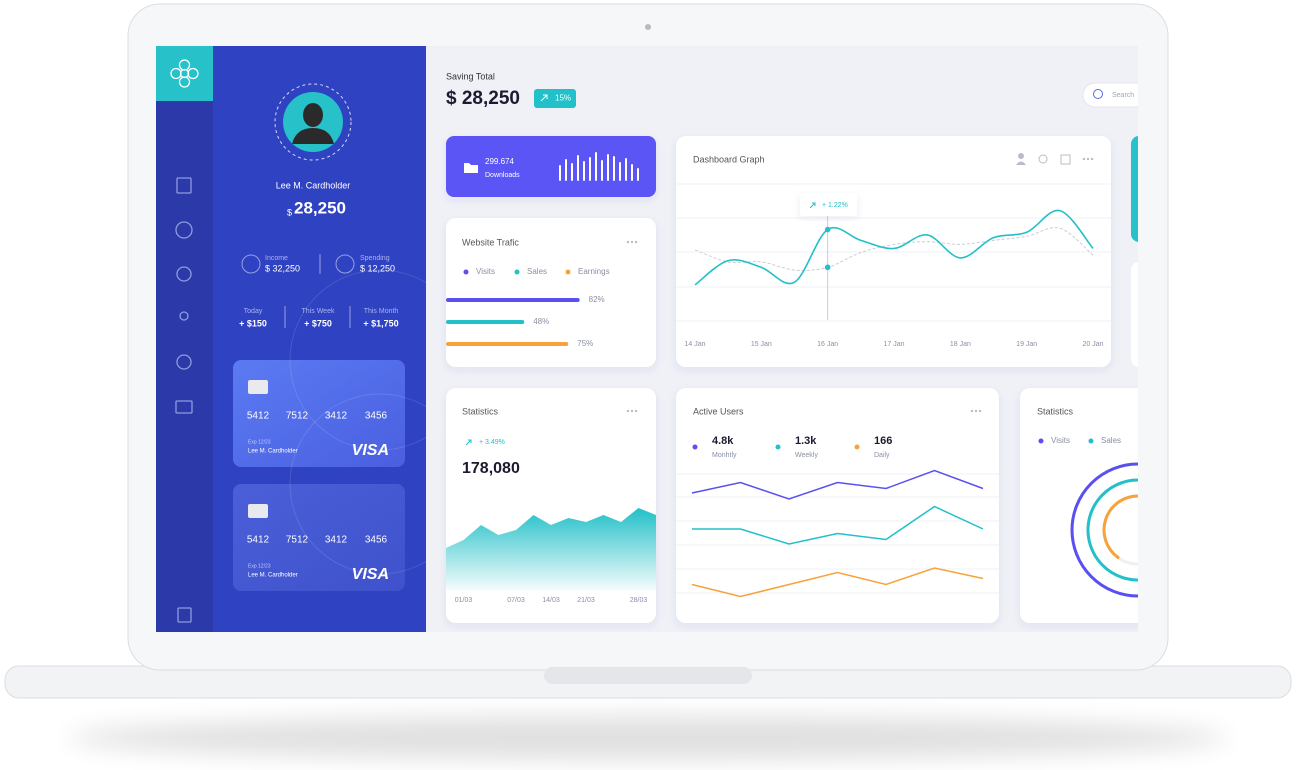  Describe the element at coordinates (563, 98) in the screenshot. I see `badge-text: 15%` at that location.